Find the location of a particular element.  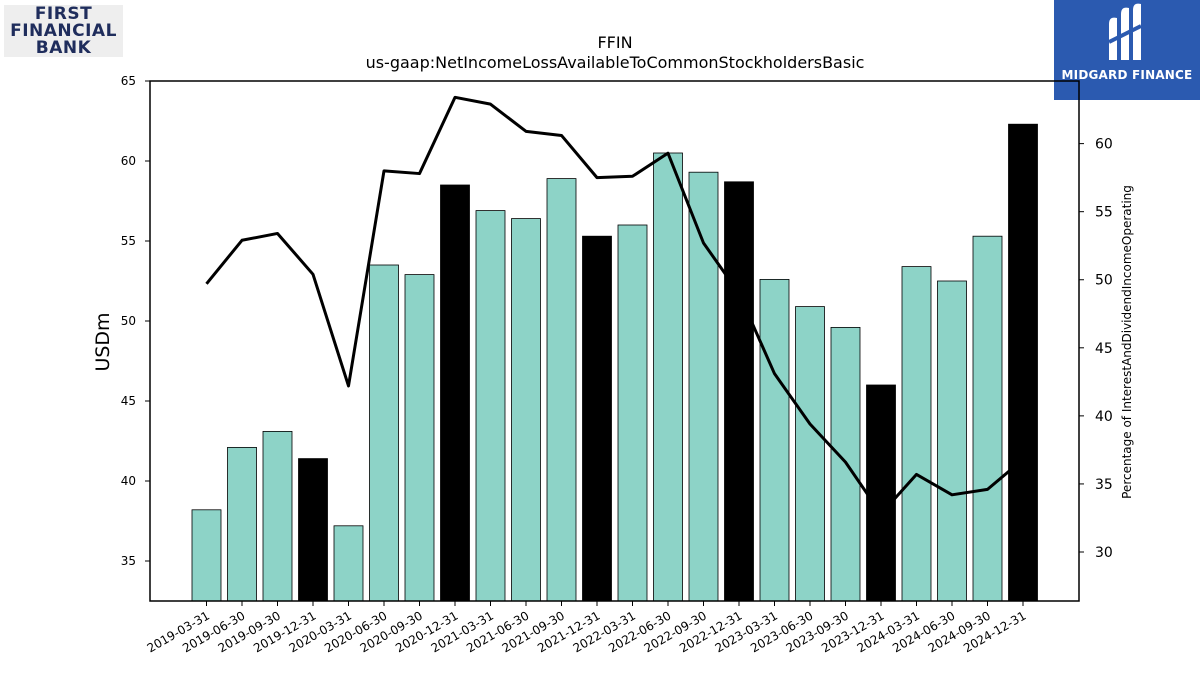

y-tick-label: 65 is located at coordinates (128, 81).